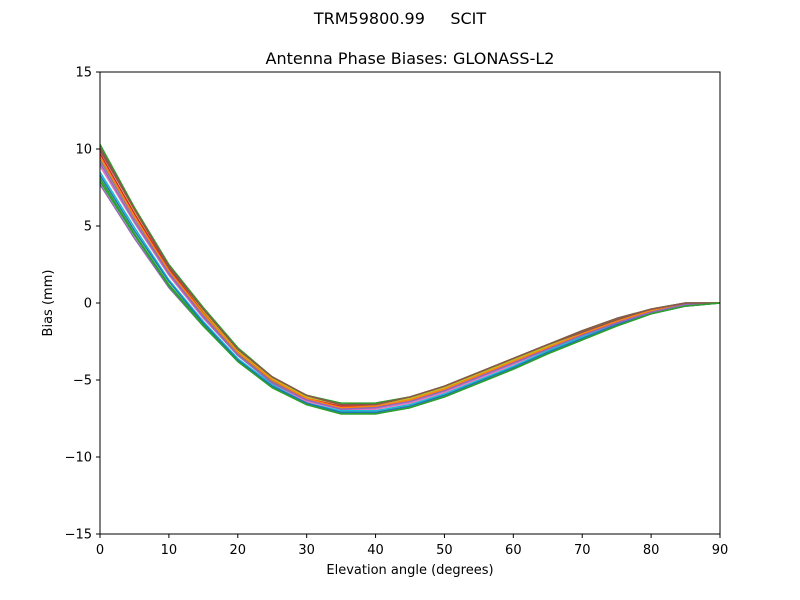 The image size is (800, 600). Describe the element at coordinates (83, 73) in the screenshot. I see `y-tick-label: 15` at that location.